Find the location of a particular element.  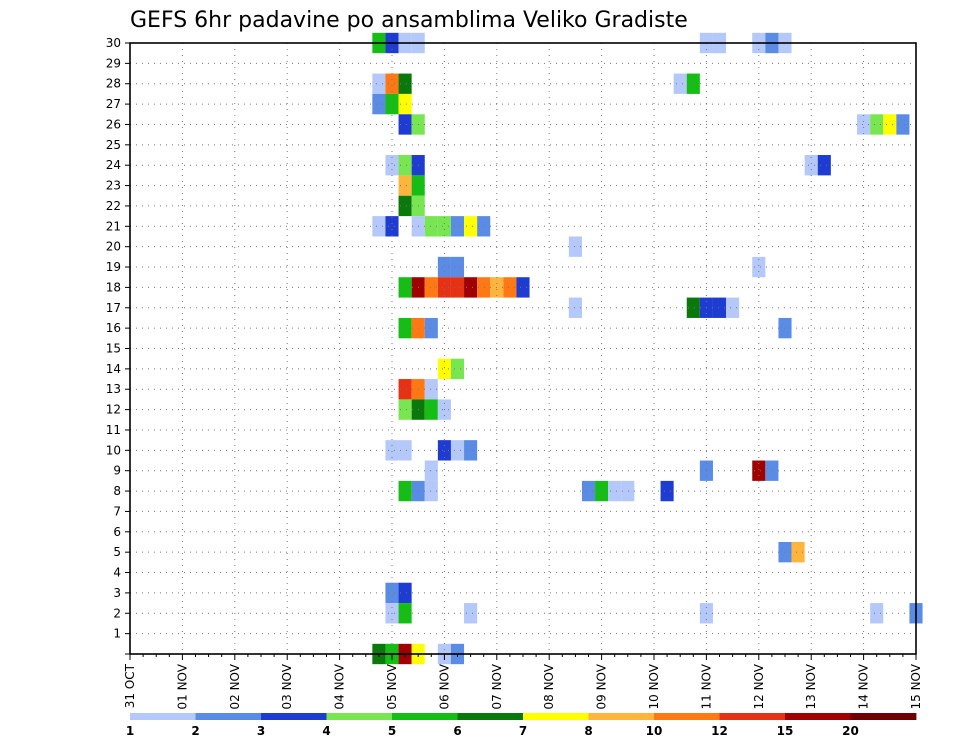

x-tick-label-12: 12 NOV is located at coordinates (759, 686).